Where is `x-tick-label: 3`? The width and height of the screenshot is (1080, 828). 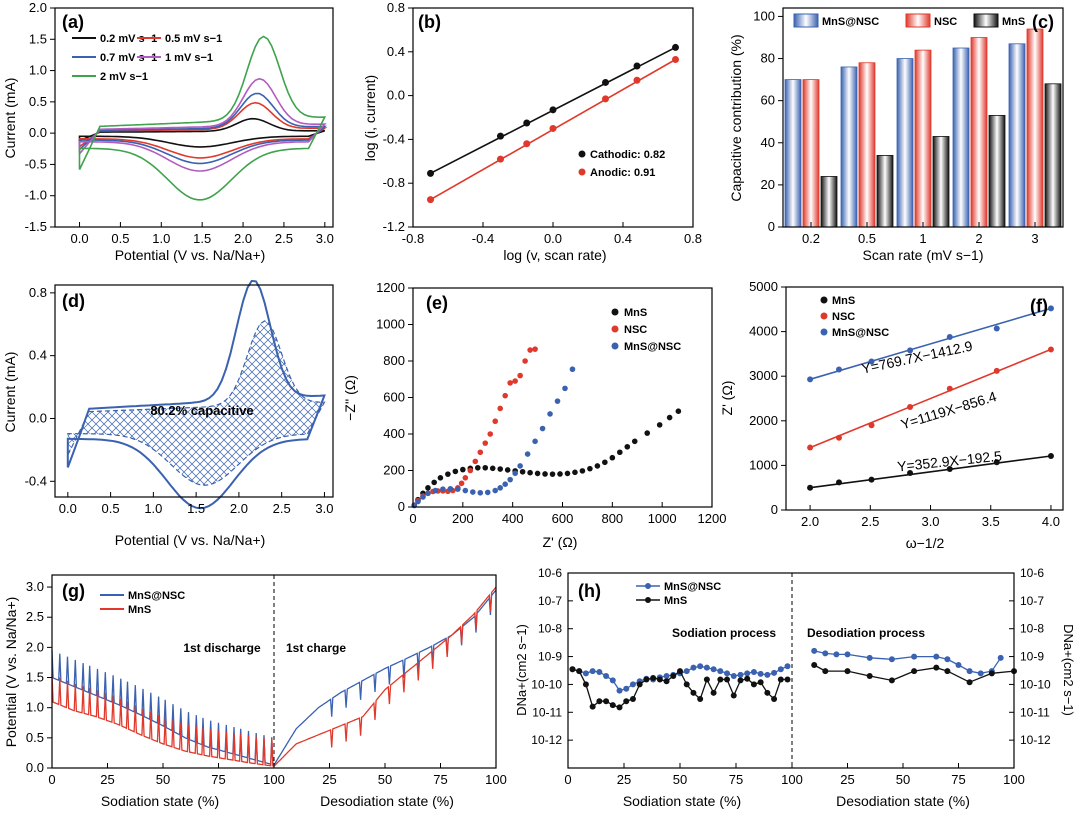
x-tick-label: 3 is located at coordinates (1034, 238).